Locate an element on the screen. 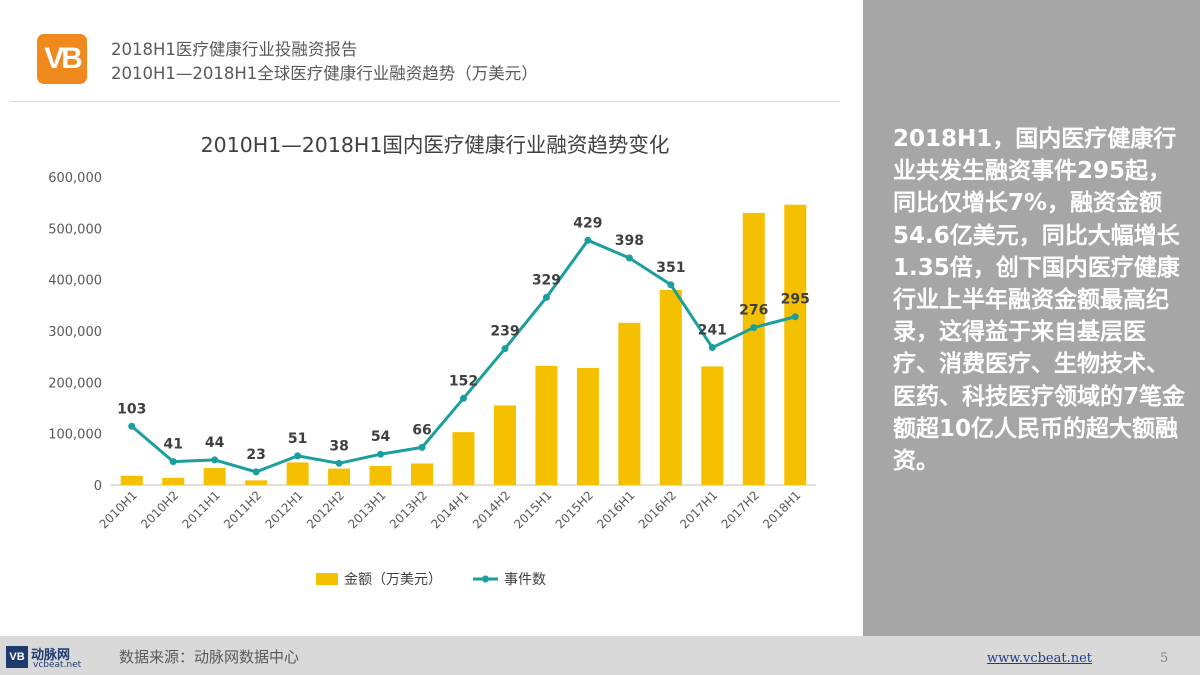  bar-2010H1 is located at coordinates (131, 480).